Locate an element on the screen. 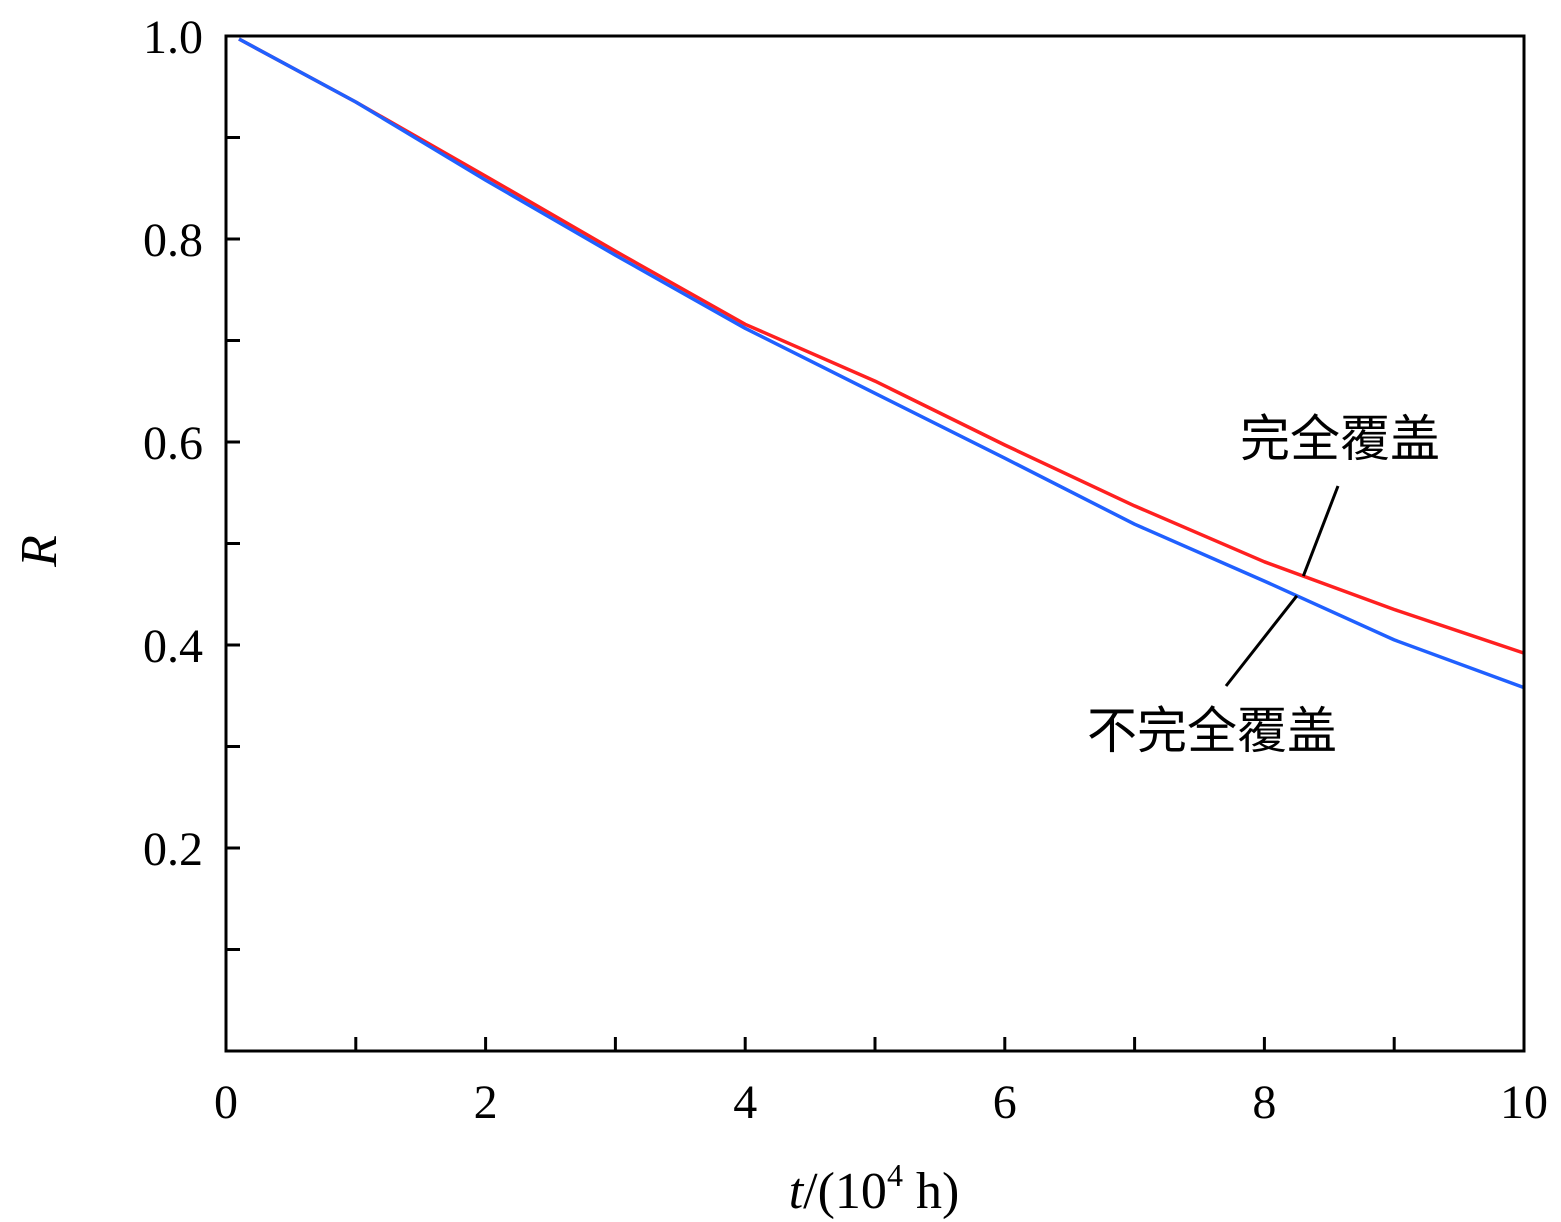  y-tick-label: 0.8 is located at coordinates (173, 240).